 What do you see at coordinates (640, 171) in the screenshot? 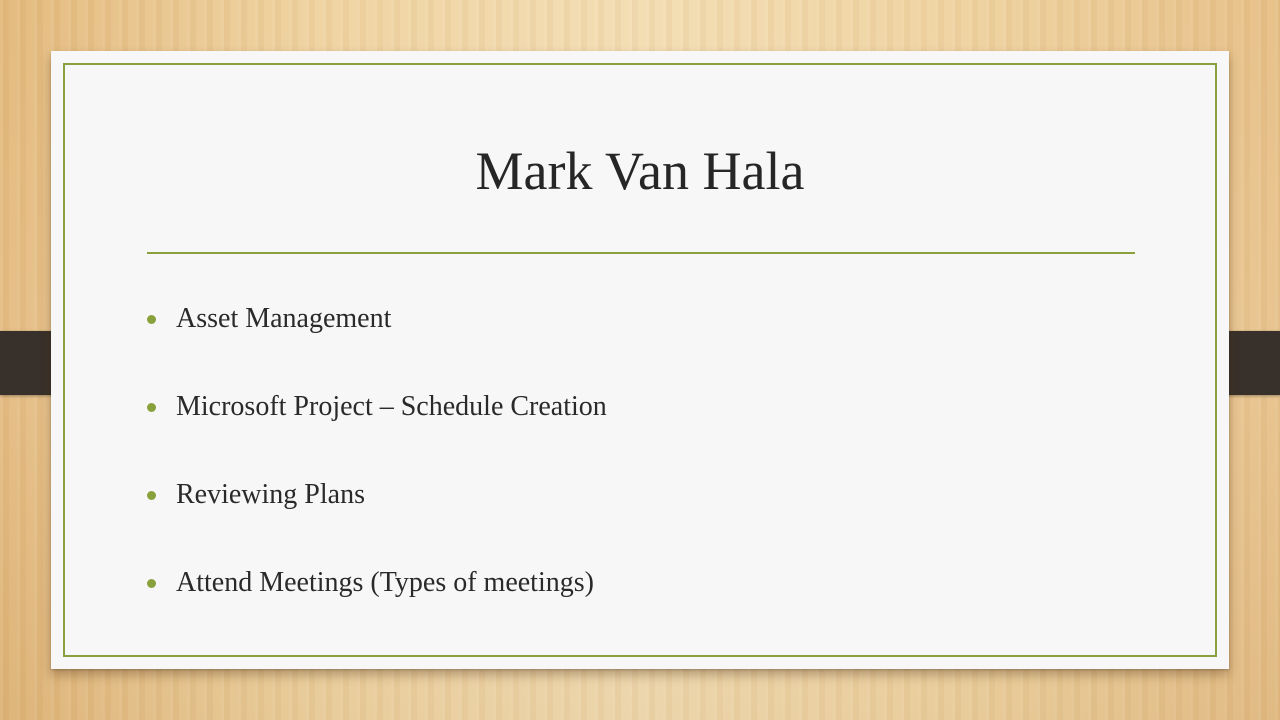
I see `slide-title: Mark Van Hala` at bounding box center [640, 171].